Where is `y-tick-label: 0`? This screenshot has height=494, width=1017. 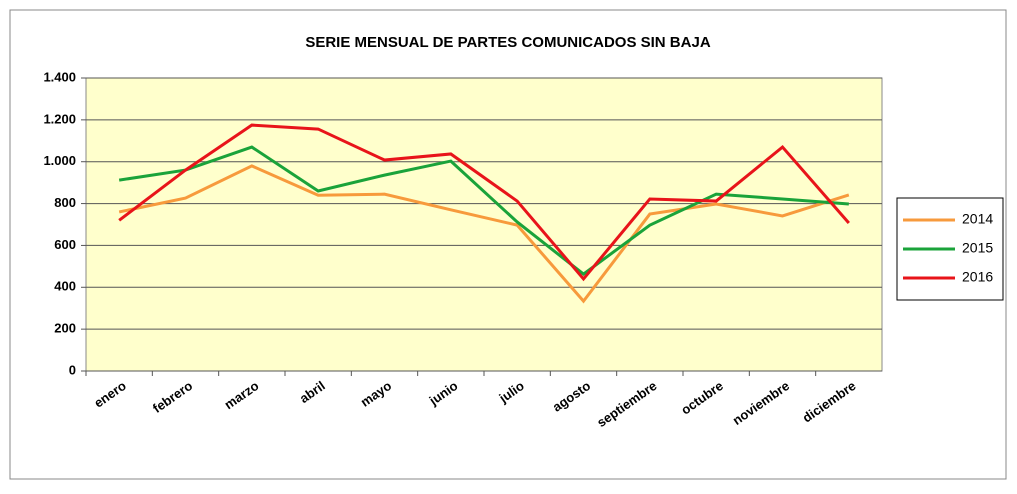
y-tick-label: 0 is located at coordinates (72, 369).